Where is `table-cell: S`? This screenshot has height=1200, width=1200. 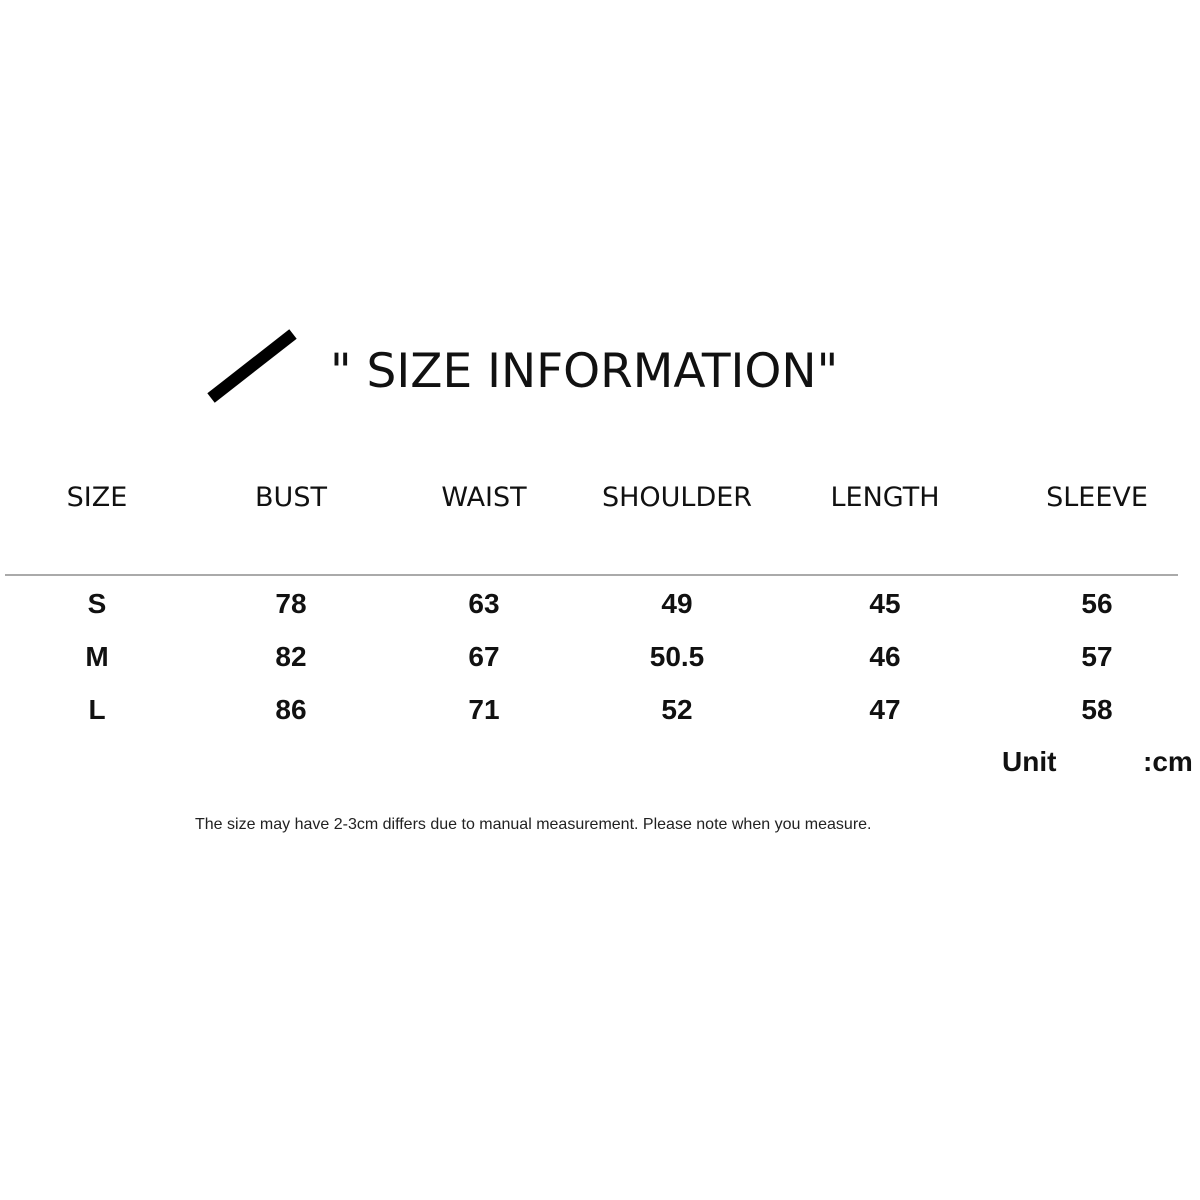
table-cell: S is located at coordinates (97, 603).